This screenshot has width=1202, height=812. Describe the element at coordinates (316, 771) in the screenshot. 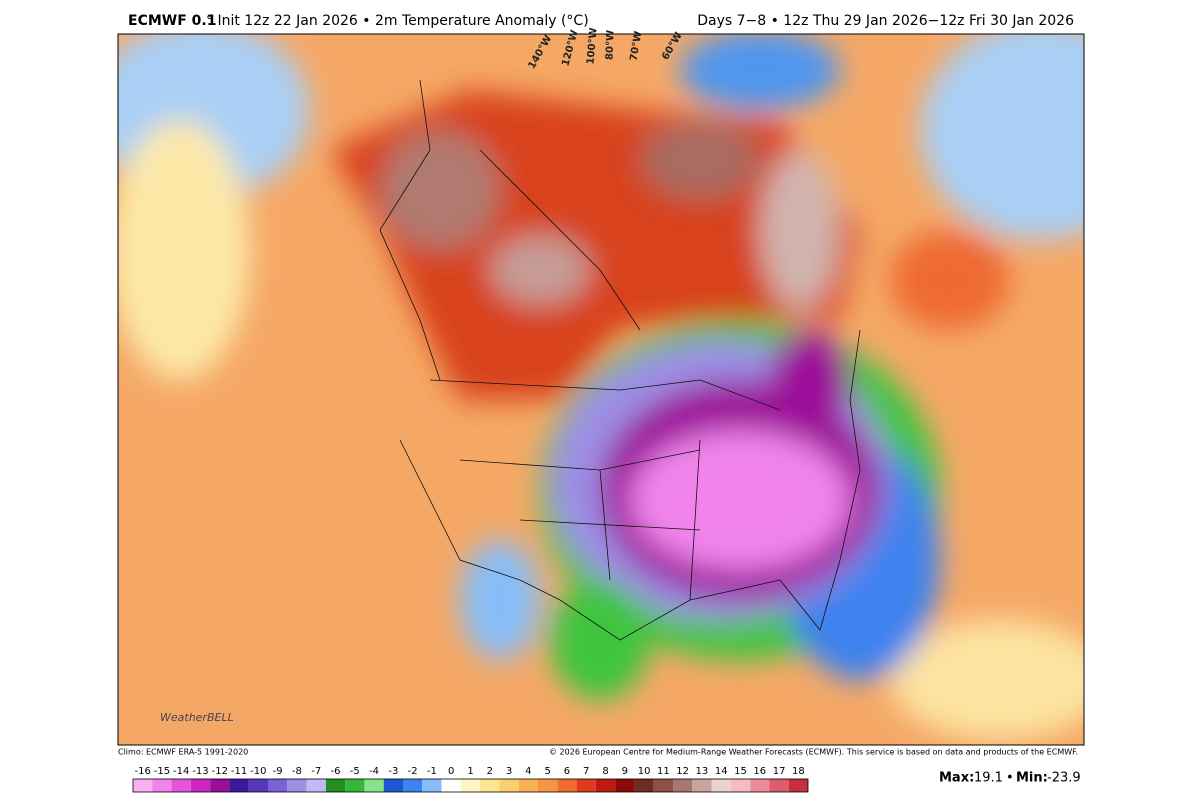

I see `colorbar-label: -7` at that location.